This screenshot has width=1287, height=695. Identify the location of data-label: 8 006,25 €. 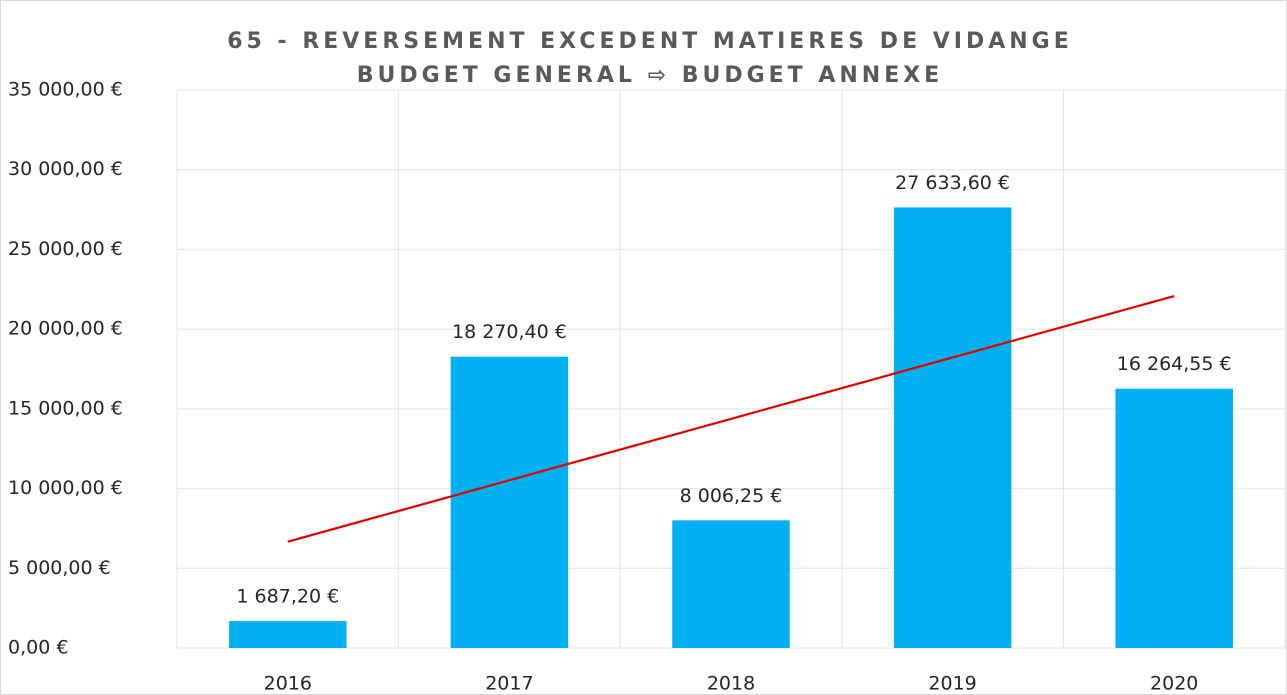
(731, 496).